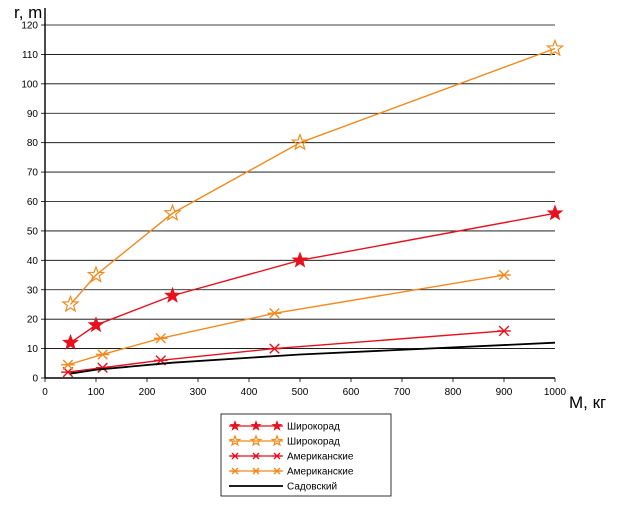 The width and height of the screenshot is (623, 509). Describe the element at coordinates (29, 26) in the screenshot. I see `y-tick-label: 120` at that location.